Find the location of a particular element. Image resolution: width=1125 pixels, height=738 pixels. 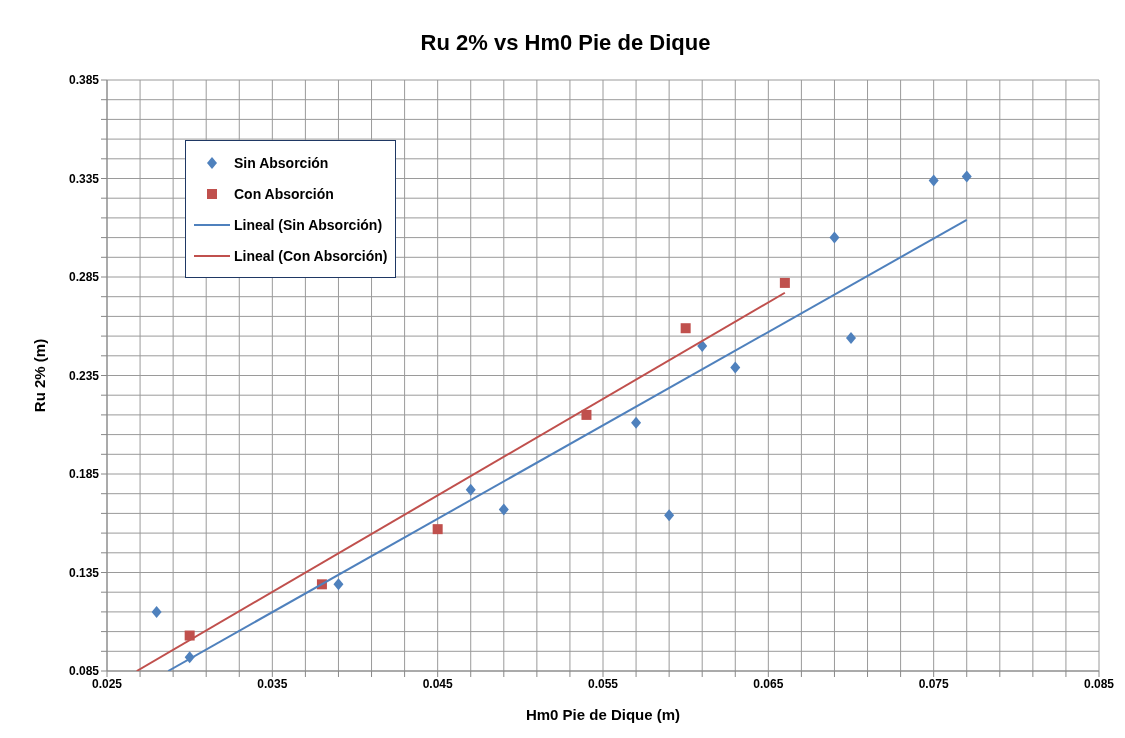

x-axis-title: Hm0 Pie de Dique (m) is located at coordinates (603, 714).